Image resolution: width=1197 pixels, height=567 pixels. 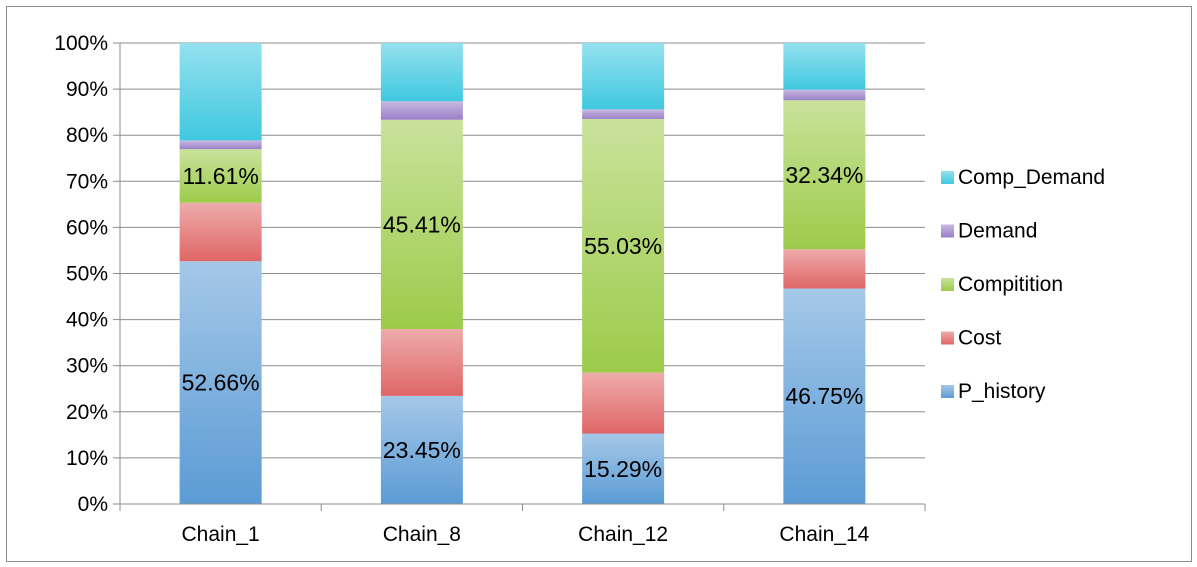 I want to click on legend-swatch-compitition, so click(x=947, y=284).